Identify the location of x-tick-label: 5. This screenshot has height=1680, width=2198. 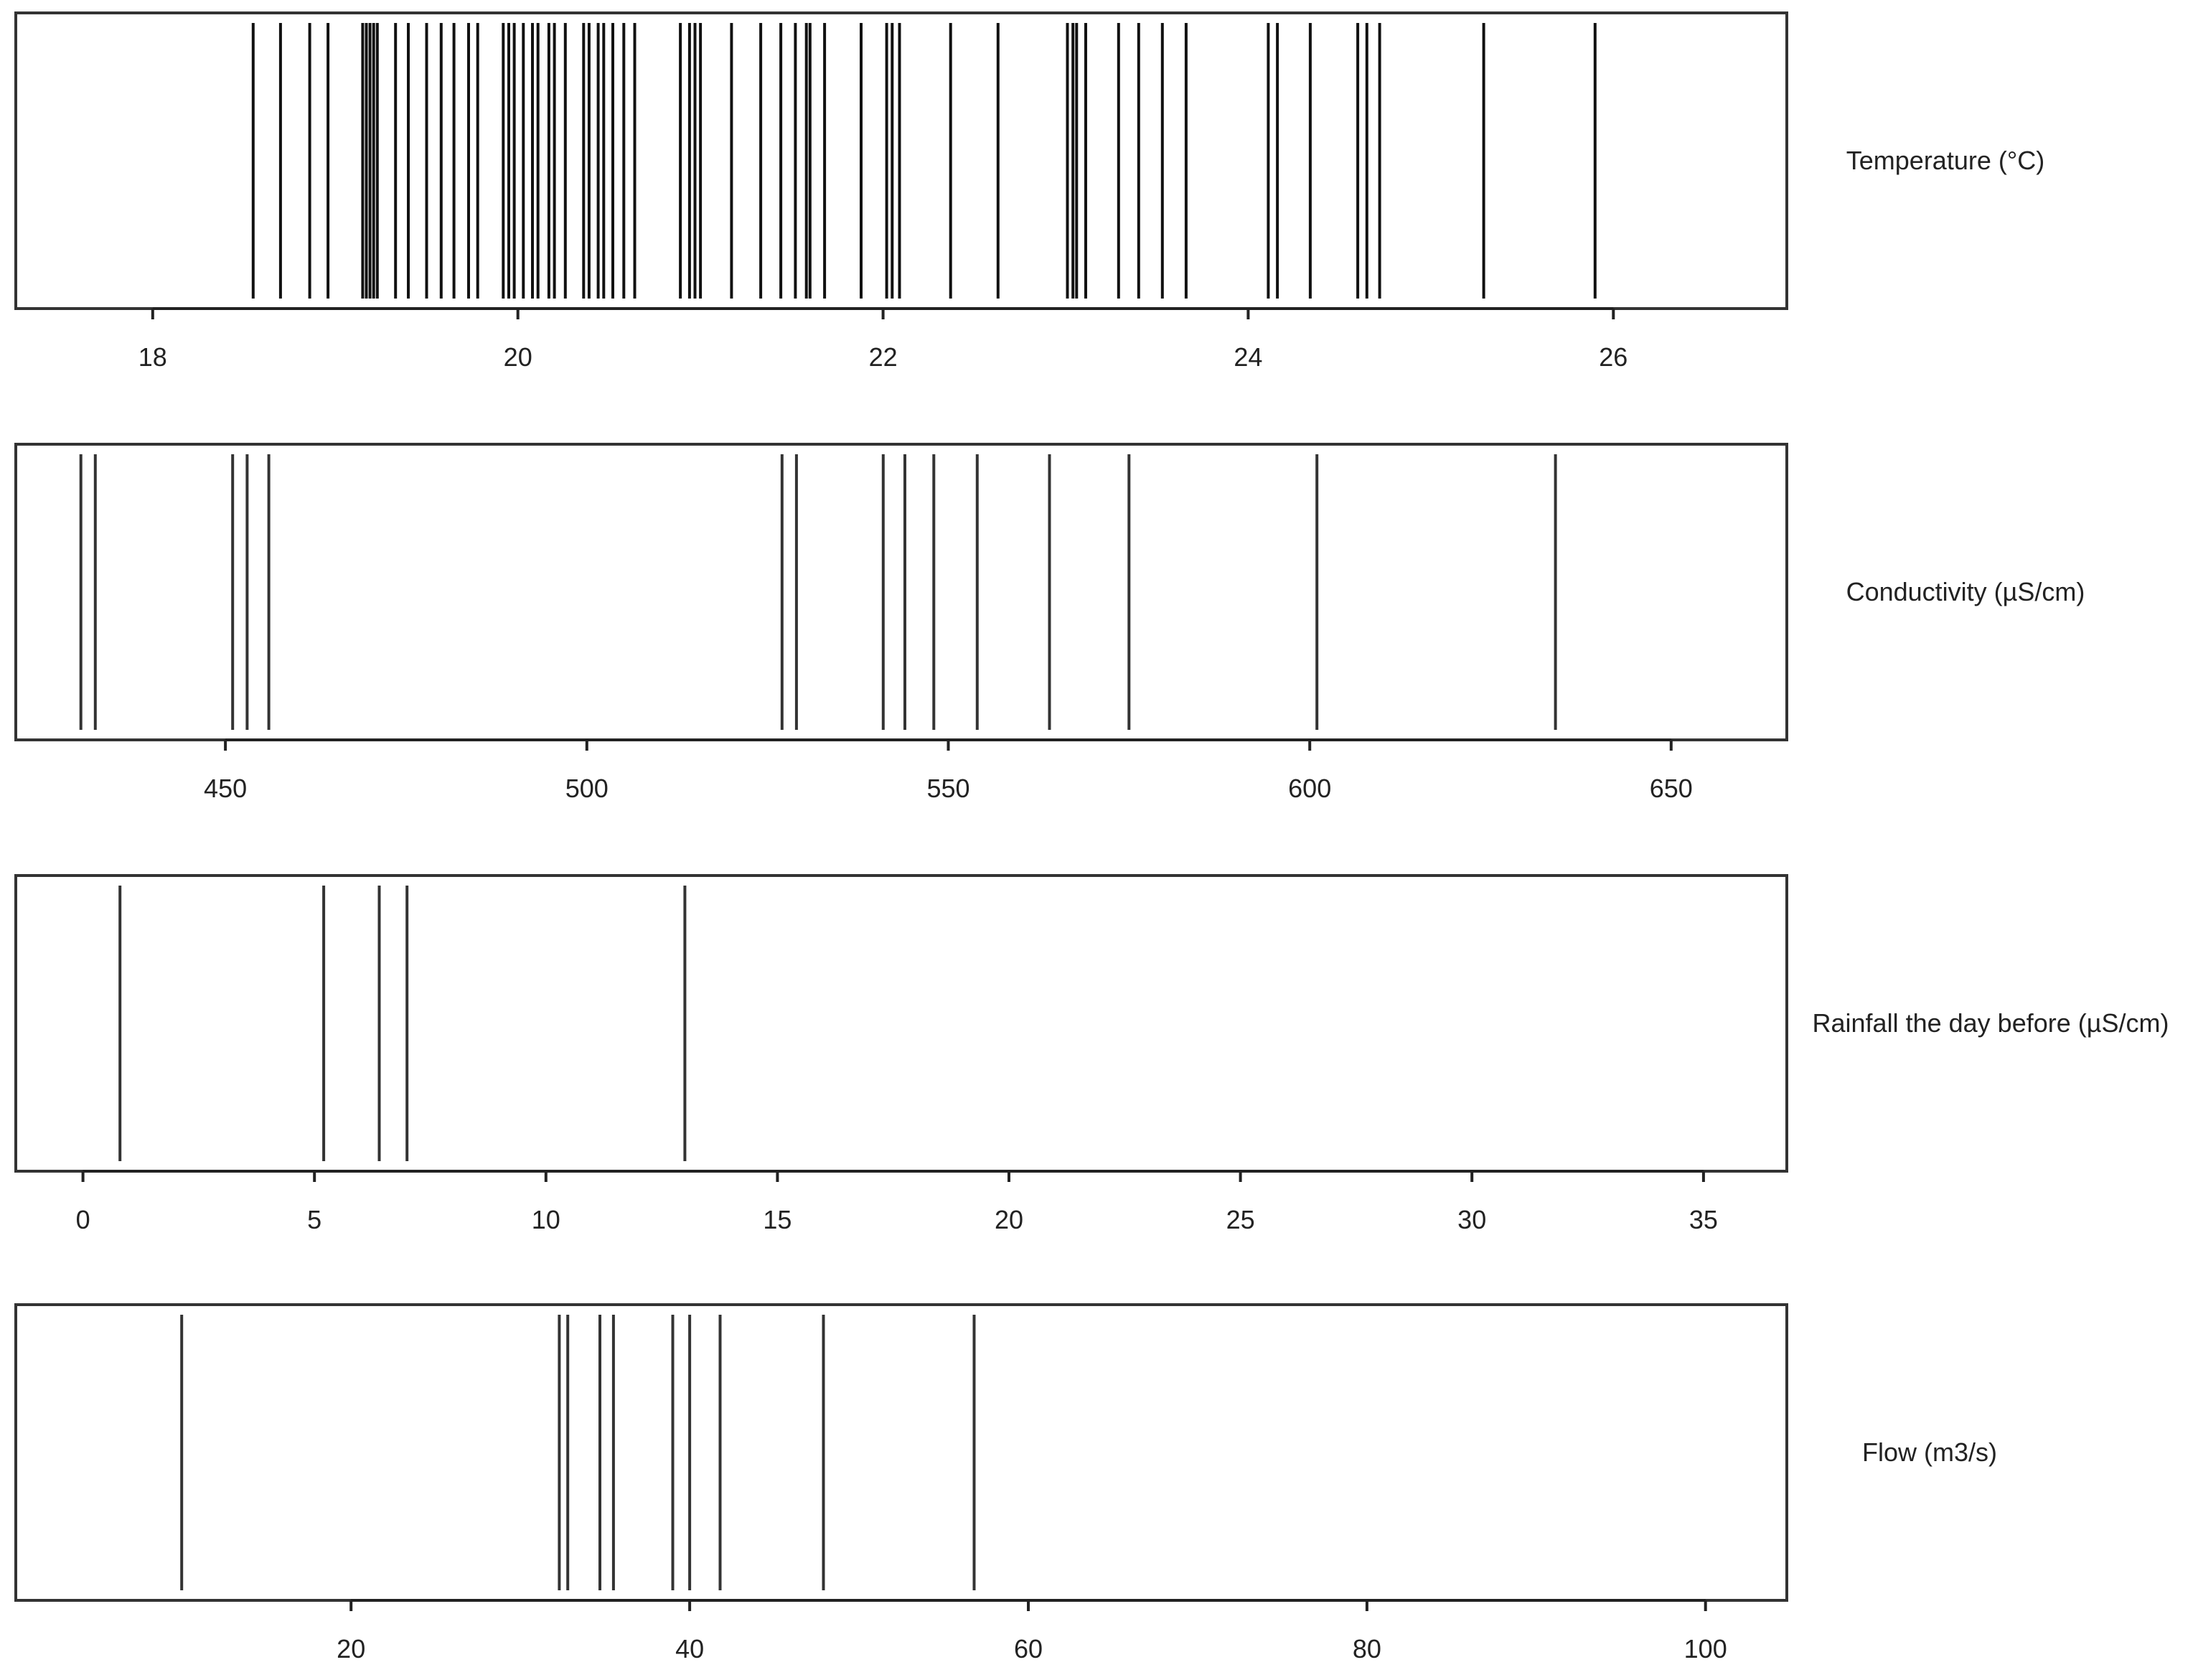
(314, 1219).